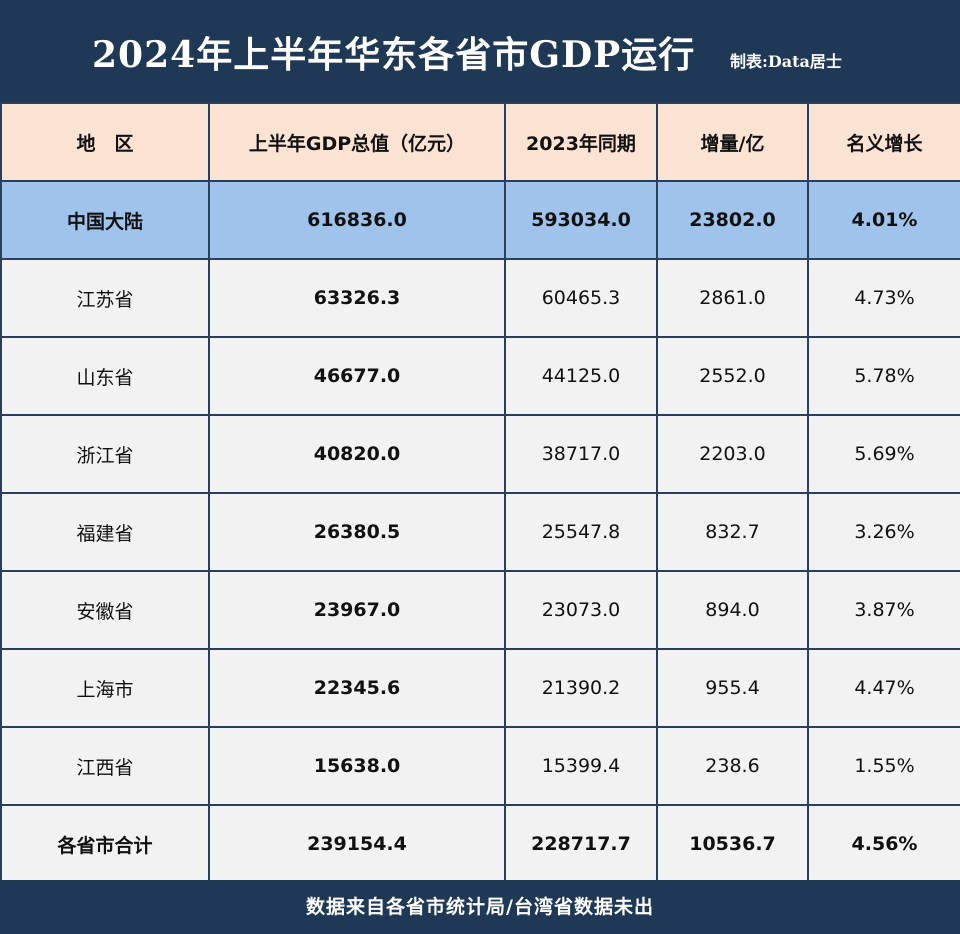 The height and width of the screenshot is (934, 960). Describe the element at coordinates (581, 844) in the screenshot. I see `prev-cell: 228717.7` at that location.